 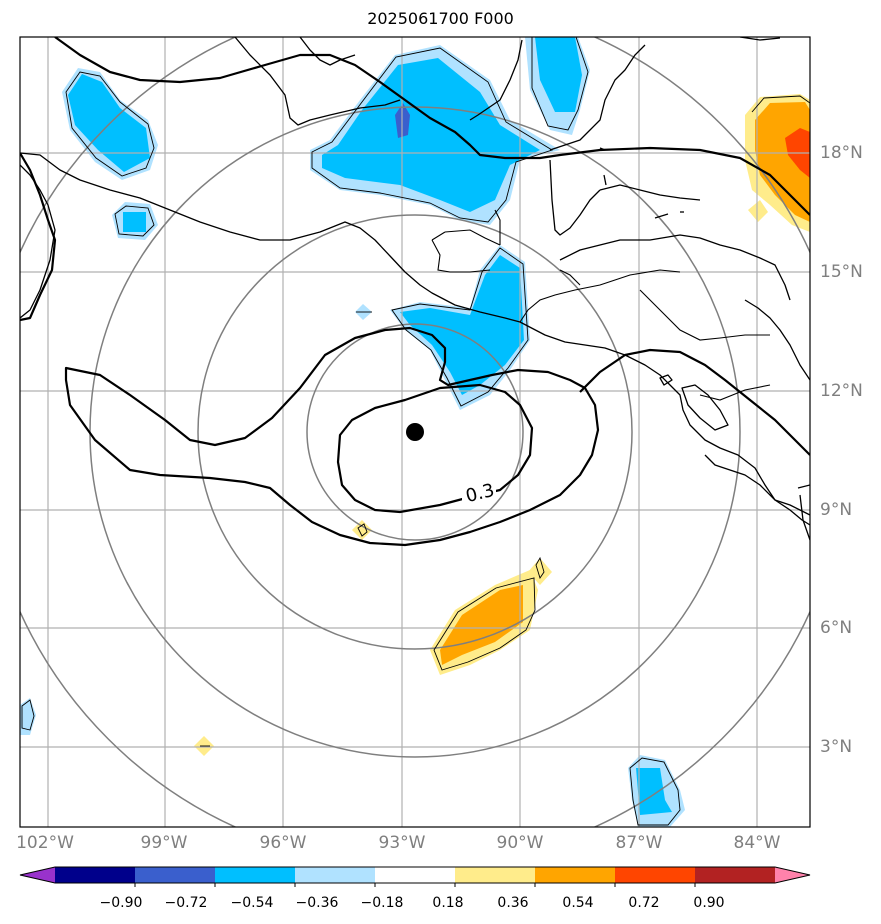 What do you see at coordinates (578, 903) in the screenshot?
I see `colorbar-tick: 0.54` at bounding box center [578, 903].